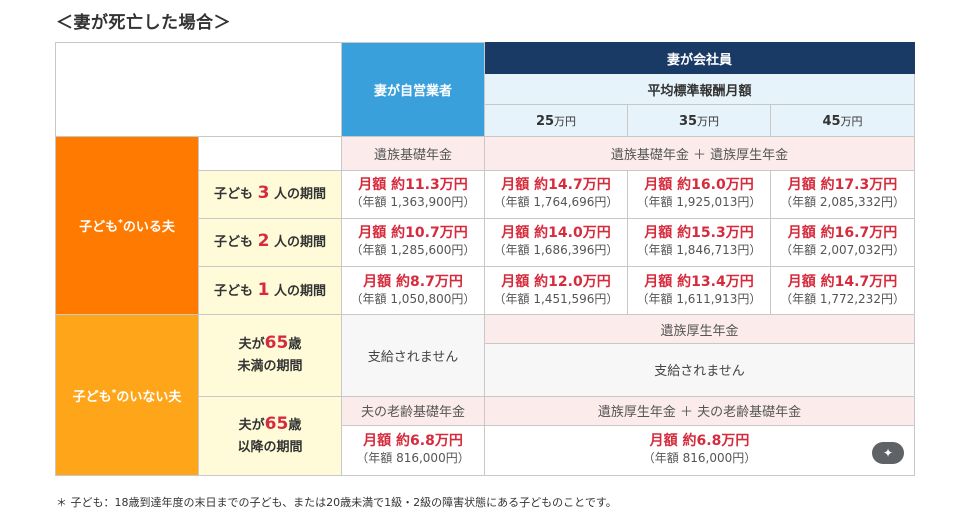 This screenshot has width=954, height=528. I want to click on magic-wand-icon: ✦, so click(888, 453).